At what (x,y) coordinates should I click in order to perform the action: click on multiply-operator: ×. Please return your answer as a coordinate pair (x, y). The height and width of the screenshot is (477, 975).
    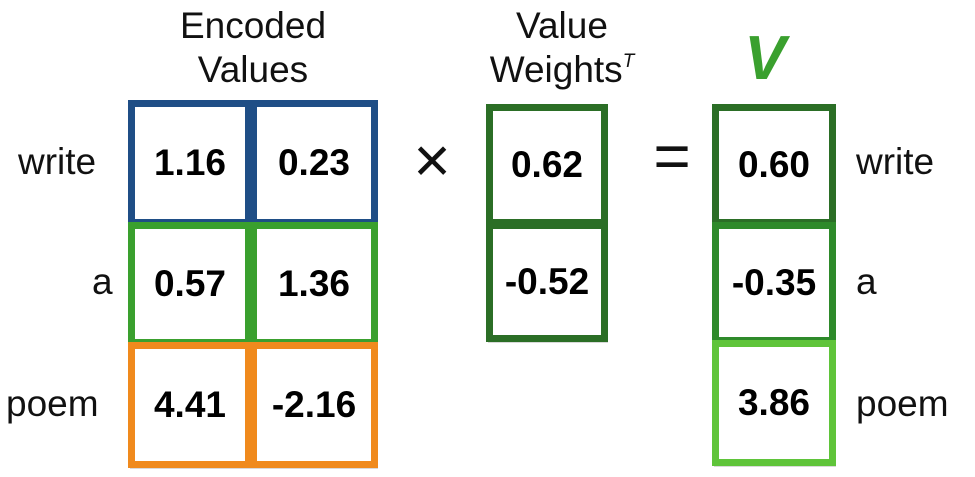
    Looking at the image, I should click on (432, 160).